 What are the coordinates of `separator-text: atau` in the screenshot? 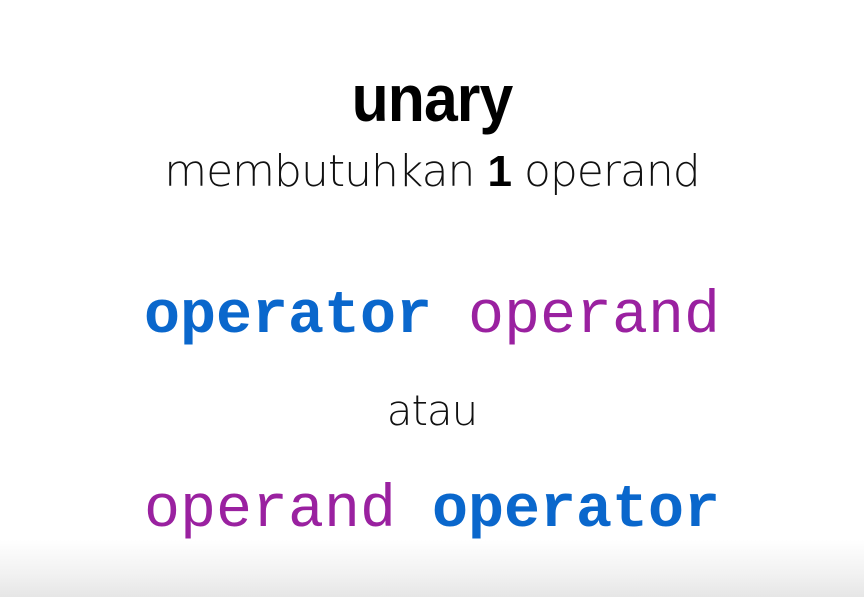 It's located at (432, 410).